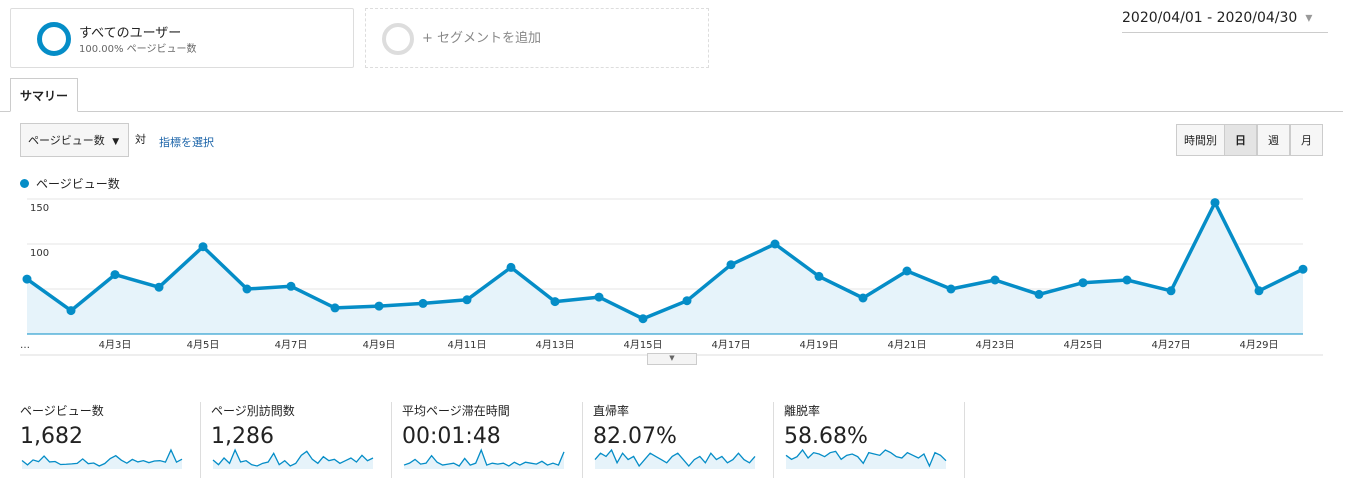  What do you see at coordinates (1200, 140) in the screenshot?
I see `granularity-button: 時間別` at bounding box center [1200, 140].